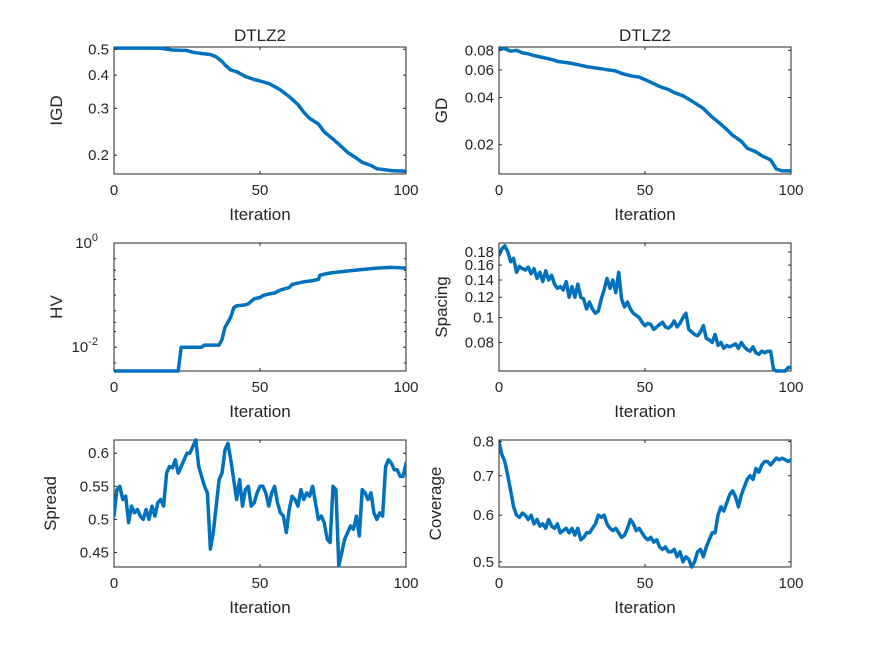  I want to click on subplot-igd: 0 50 100 0.2 0.3 0.4 0.5 Iteration IGD DTLZ2, so click(233, 125).